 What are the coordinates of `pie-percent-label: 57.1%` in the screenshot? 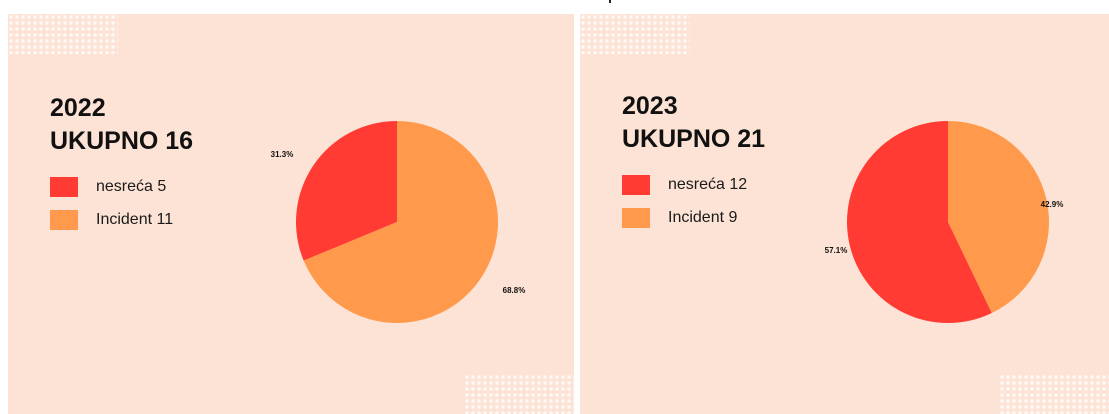 It's located at (836, 250).